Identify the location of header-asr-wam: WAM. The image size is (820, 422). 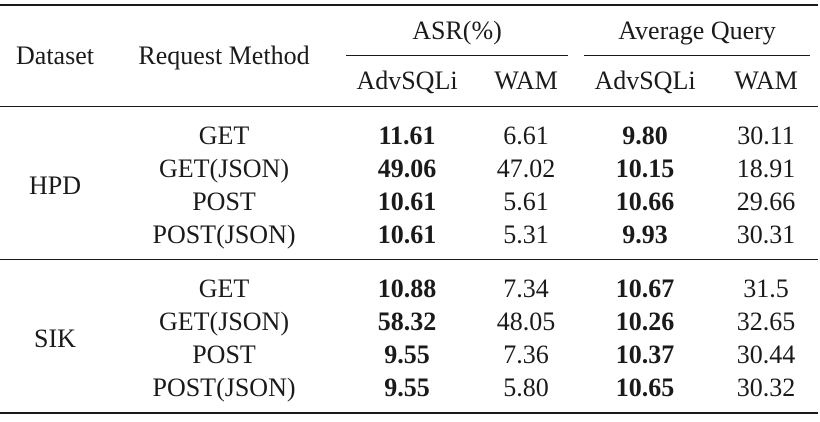
(526, 80).